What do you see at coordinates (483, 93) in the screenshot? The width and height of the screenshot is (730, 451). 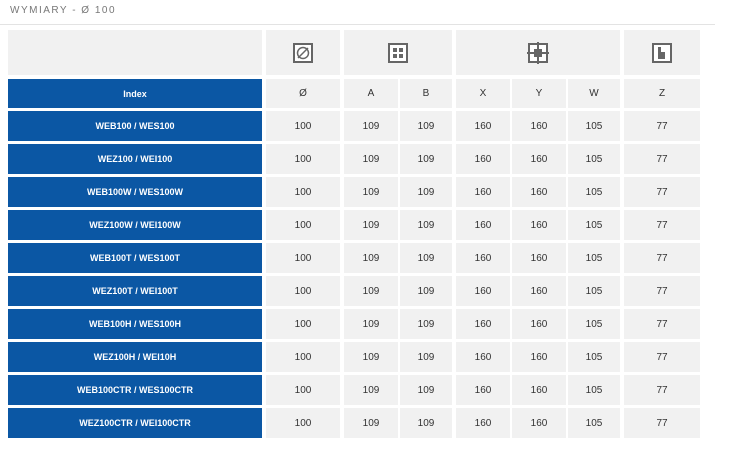 I see `column-header: X` at bounding box center [483, 93].